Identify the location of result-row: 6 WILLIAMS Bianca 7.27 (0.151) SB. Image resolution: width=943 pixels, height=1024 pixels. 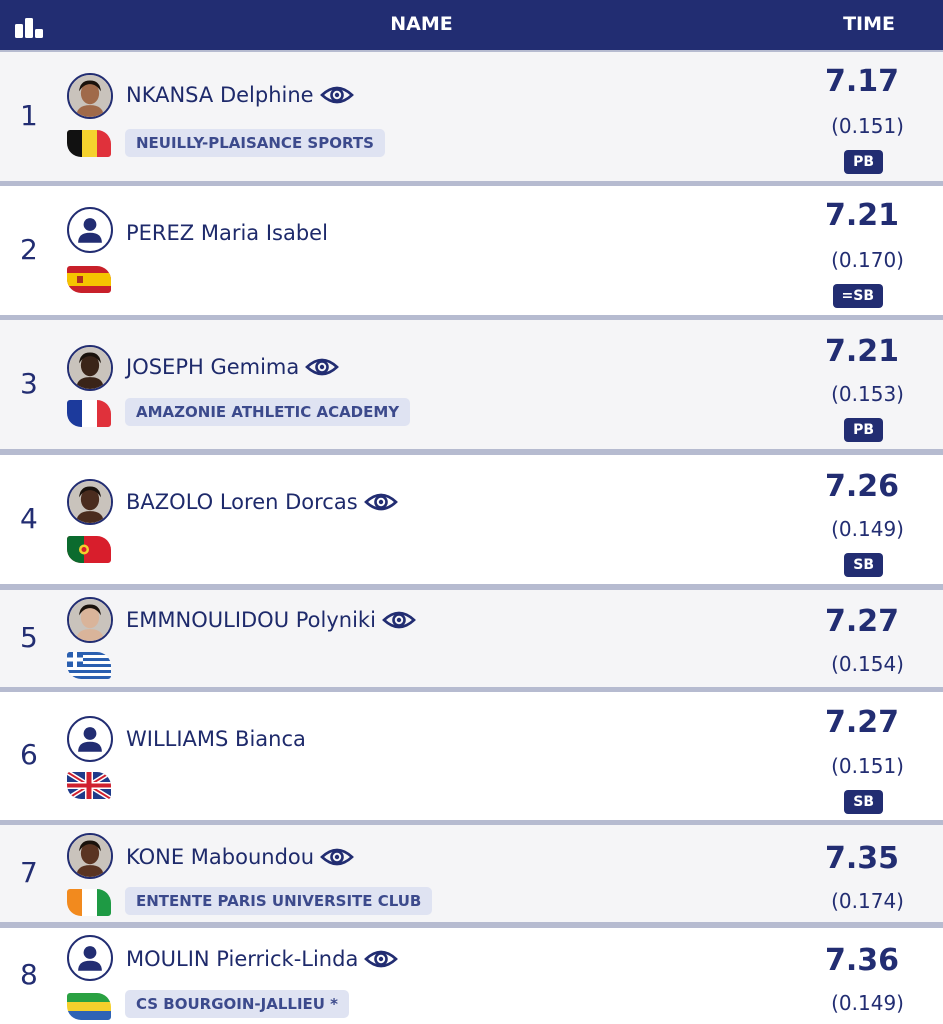
(471, 756).